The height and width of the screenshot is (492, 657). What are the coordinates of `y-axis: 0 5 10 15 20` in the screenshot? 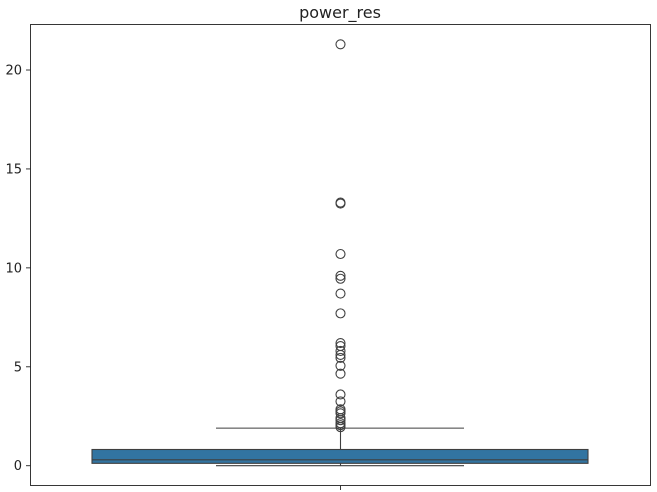 It's located at (18, 269).